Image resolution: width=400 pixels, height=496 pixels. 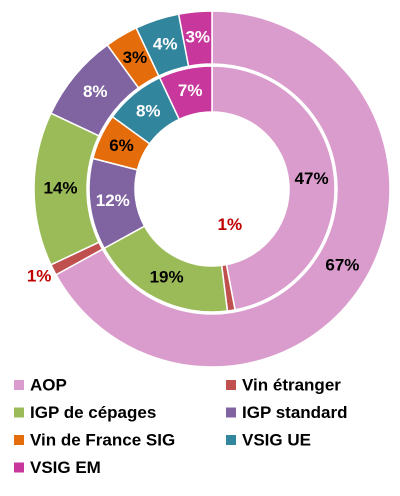 What do you see at coordinates (102, 439) in the screenshot?
I see `legend-label: Vin de France SIG` at bounding box center [102, 439].